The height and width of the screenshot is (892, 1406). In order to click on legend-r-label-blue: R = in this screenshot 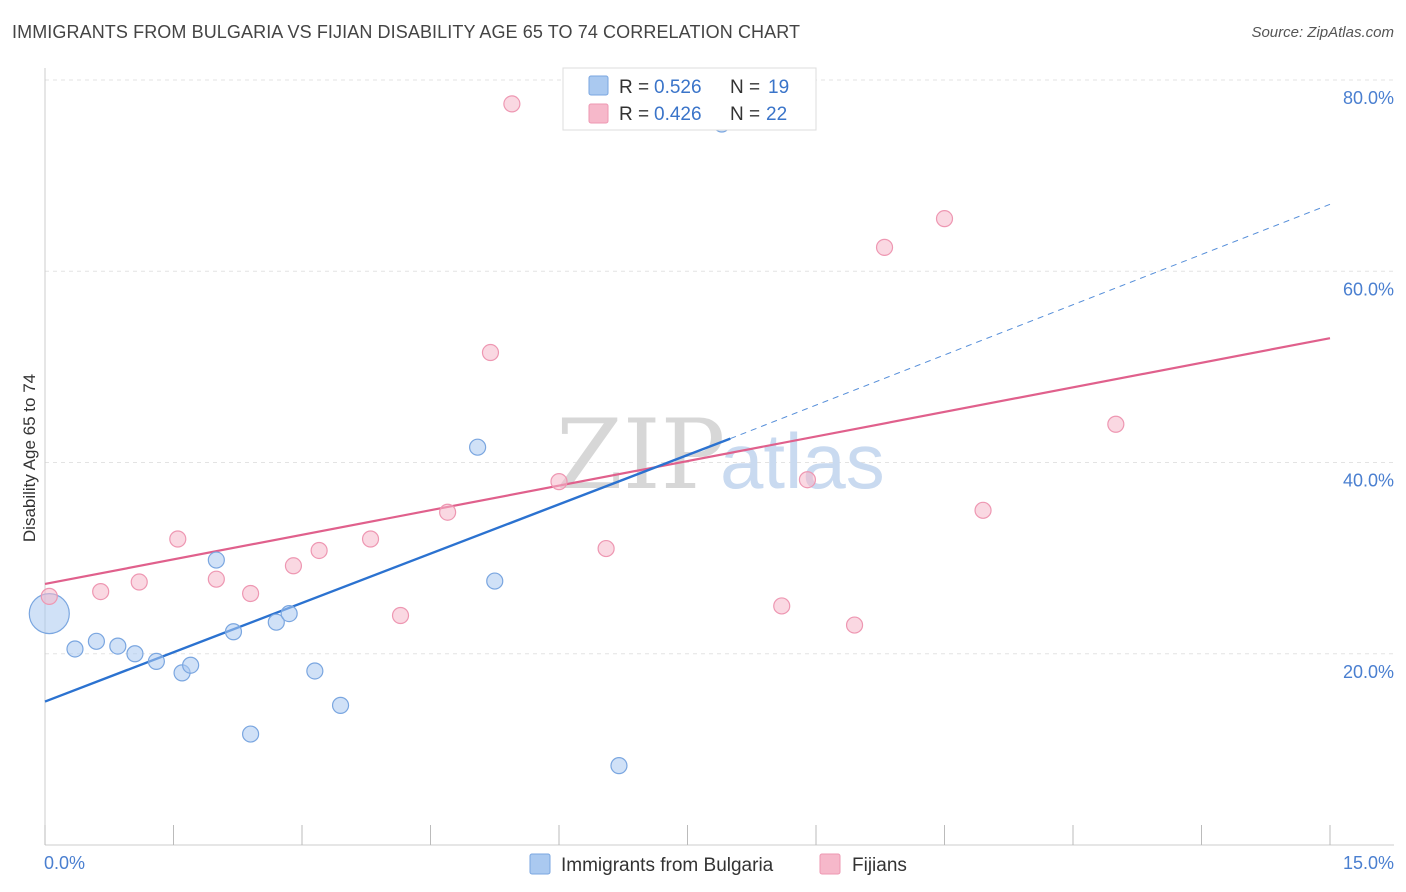, I will do `click(634, 87)`.